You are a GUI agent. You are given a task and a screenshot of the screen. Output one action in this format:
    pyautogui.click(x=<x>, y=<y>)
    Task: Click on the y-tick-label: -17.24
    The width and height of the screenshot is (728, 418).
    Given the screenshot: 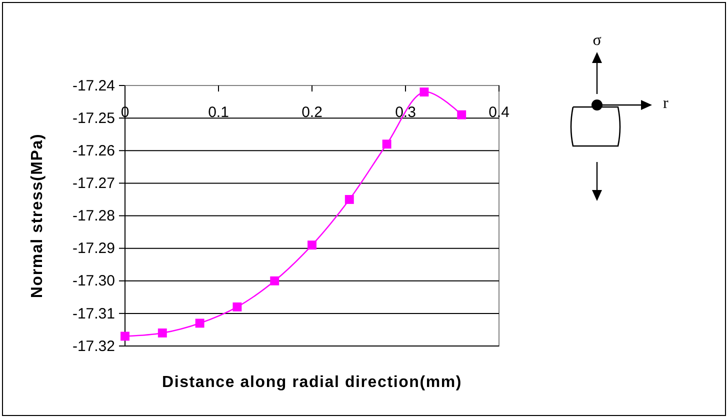 What is the action you would take?
    pyautogui.click(x=93, y=85)
    